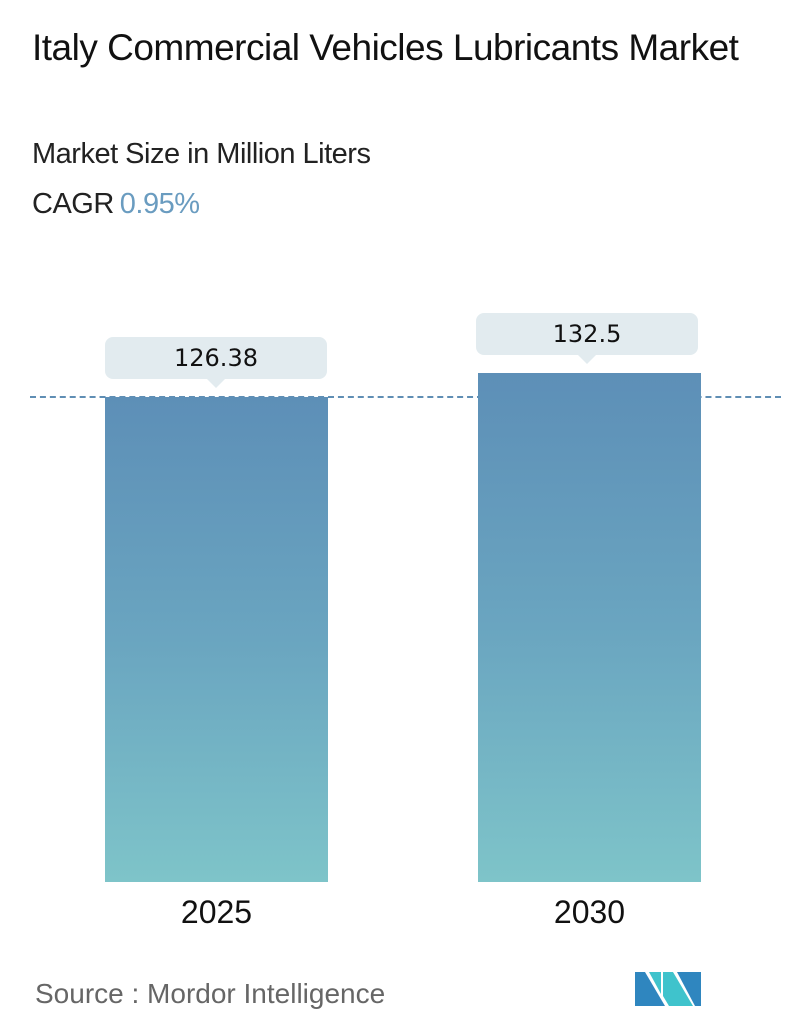  What do you see at coordinates (587, 338) in the screenshot?
I see `value-label-2030: 132.5` at bounding box center [587, 338].